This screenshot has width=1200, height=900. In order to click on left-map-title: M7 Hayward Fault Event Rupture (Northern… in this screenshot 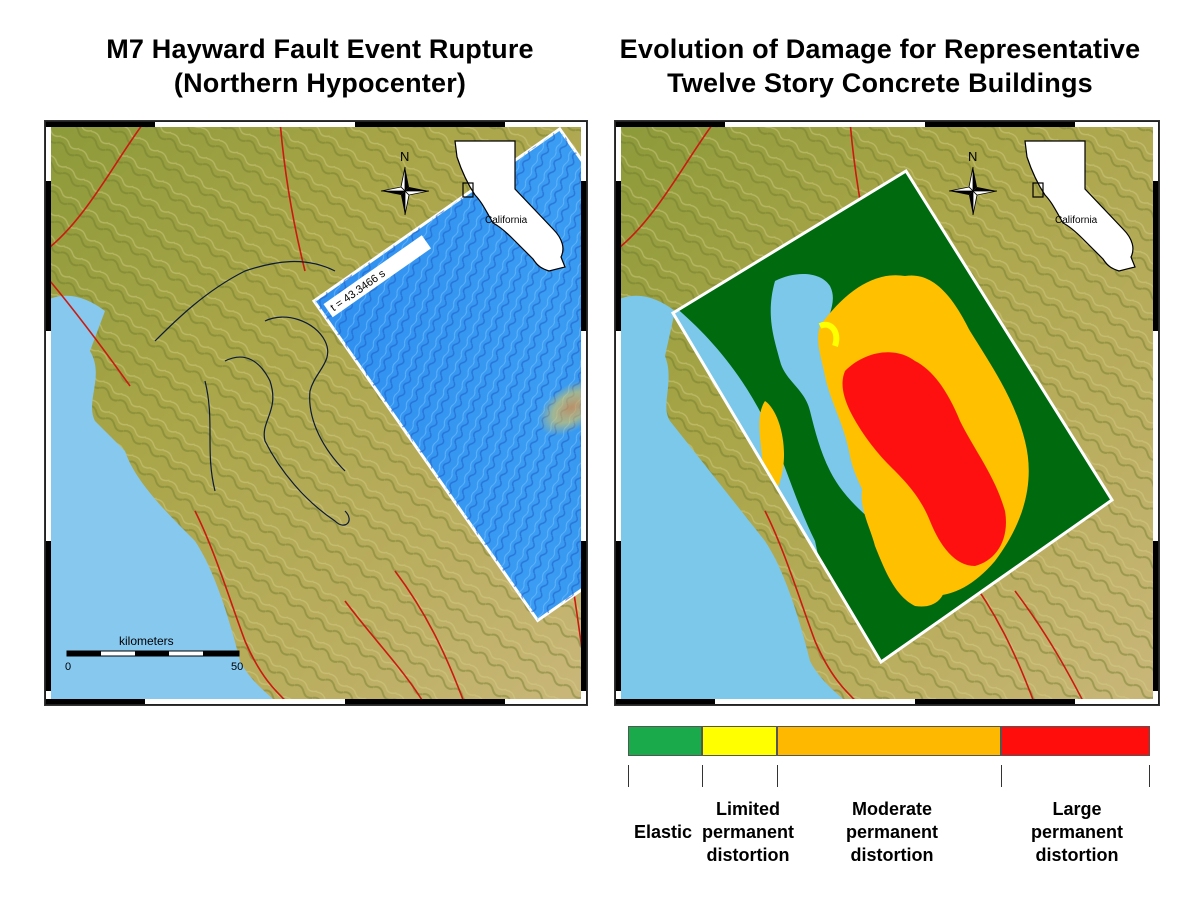, I will do `click(320, 66)`.